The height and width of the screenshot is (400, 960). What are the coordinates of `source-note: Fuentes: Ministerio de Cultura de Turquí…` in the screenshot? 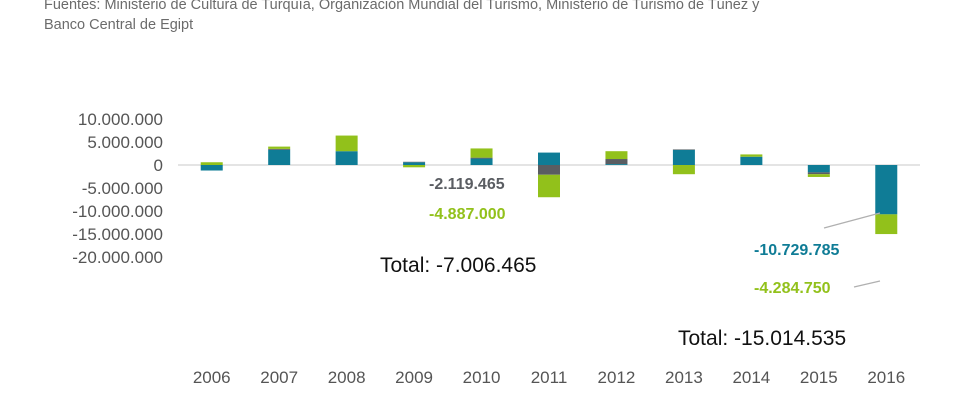 It's located at (402, 16).